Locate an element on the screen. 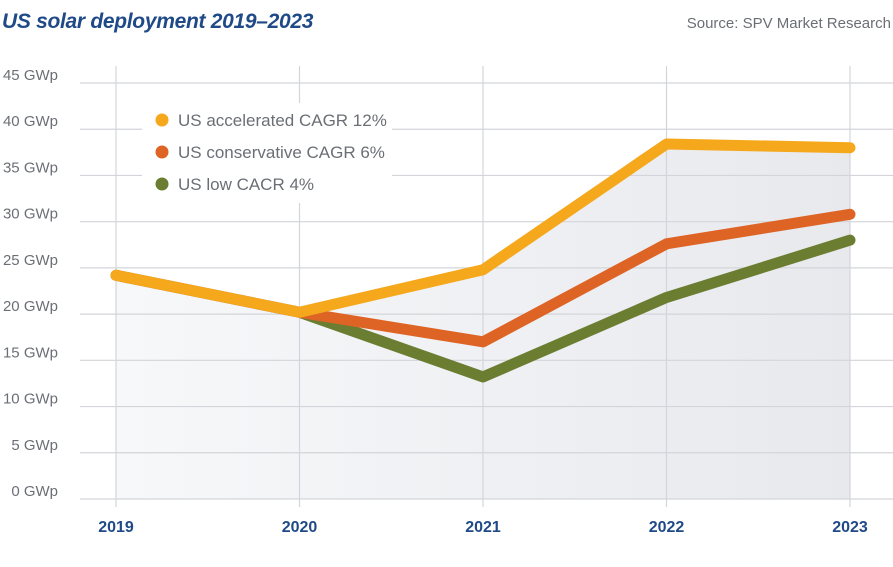  x-tick-label: 2021 is located at coordinates (483, 527).